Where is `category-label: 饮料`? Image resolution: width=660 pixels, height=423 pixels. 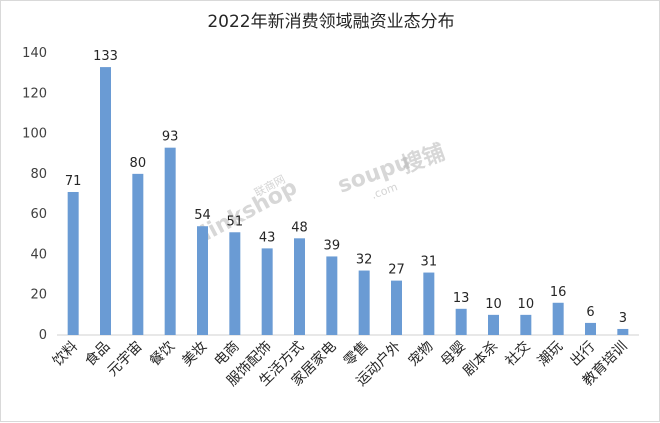 category-label: 饮料 is located at coordinates (65, 354).